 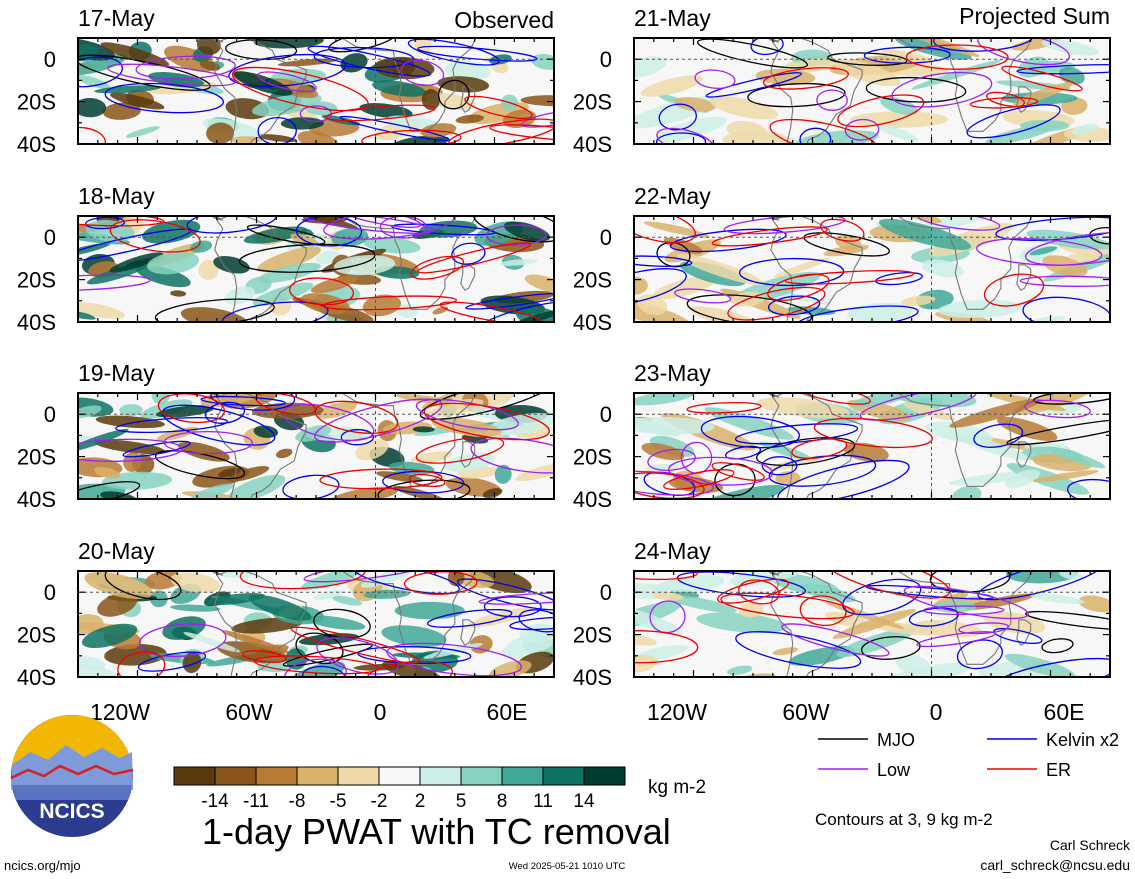 What do you see at coordinates (116, 551) in the screenshot?
I see `panel-date-label: 20-May` at bounding box center [116, 551].